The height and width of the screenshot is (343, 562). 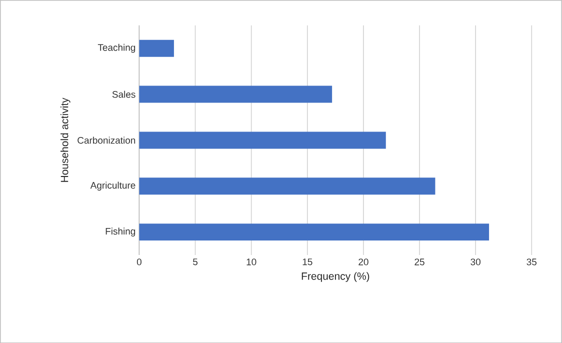 What do you see at coordinates (307, 262) in the screenshot?
I see `x-tick-label: 15` at bounding box center [307, 262].